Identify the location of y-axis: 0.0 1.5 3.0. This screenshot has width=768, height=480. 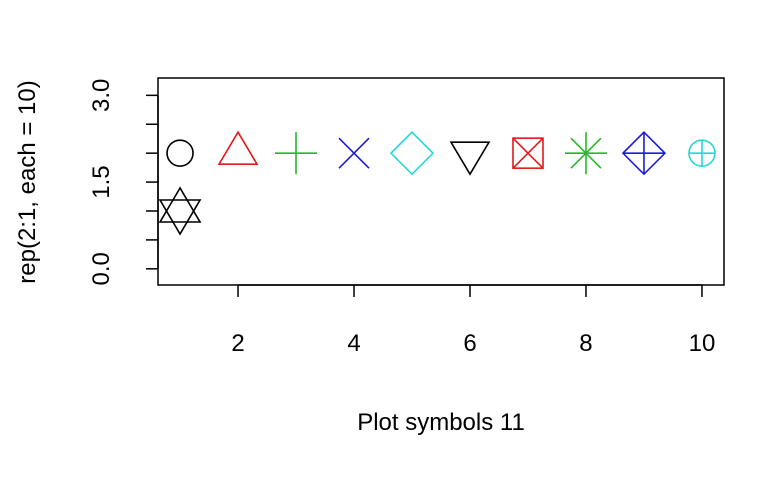
(123, 182).